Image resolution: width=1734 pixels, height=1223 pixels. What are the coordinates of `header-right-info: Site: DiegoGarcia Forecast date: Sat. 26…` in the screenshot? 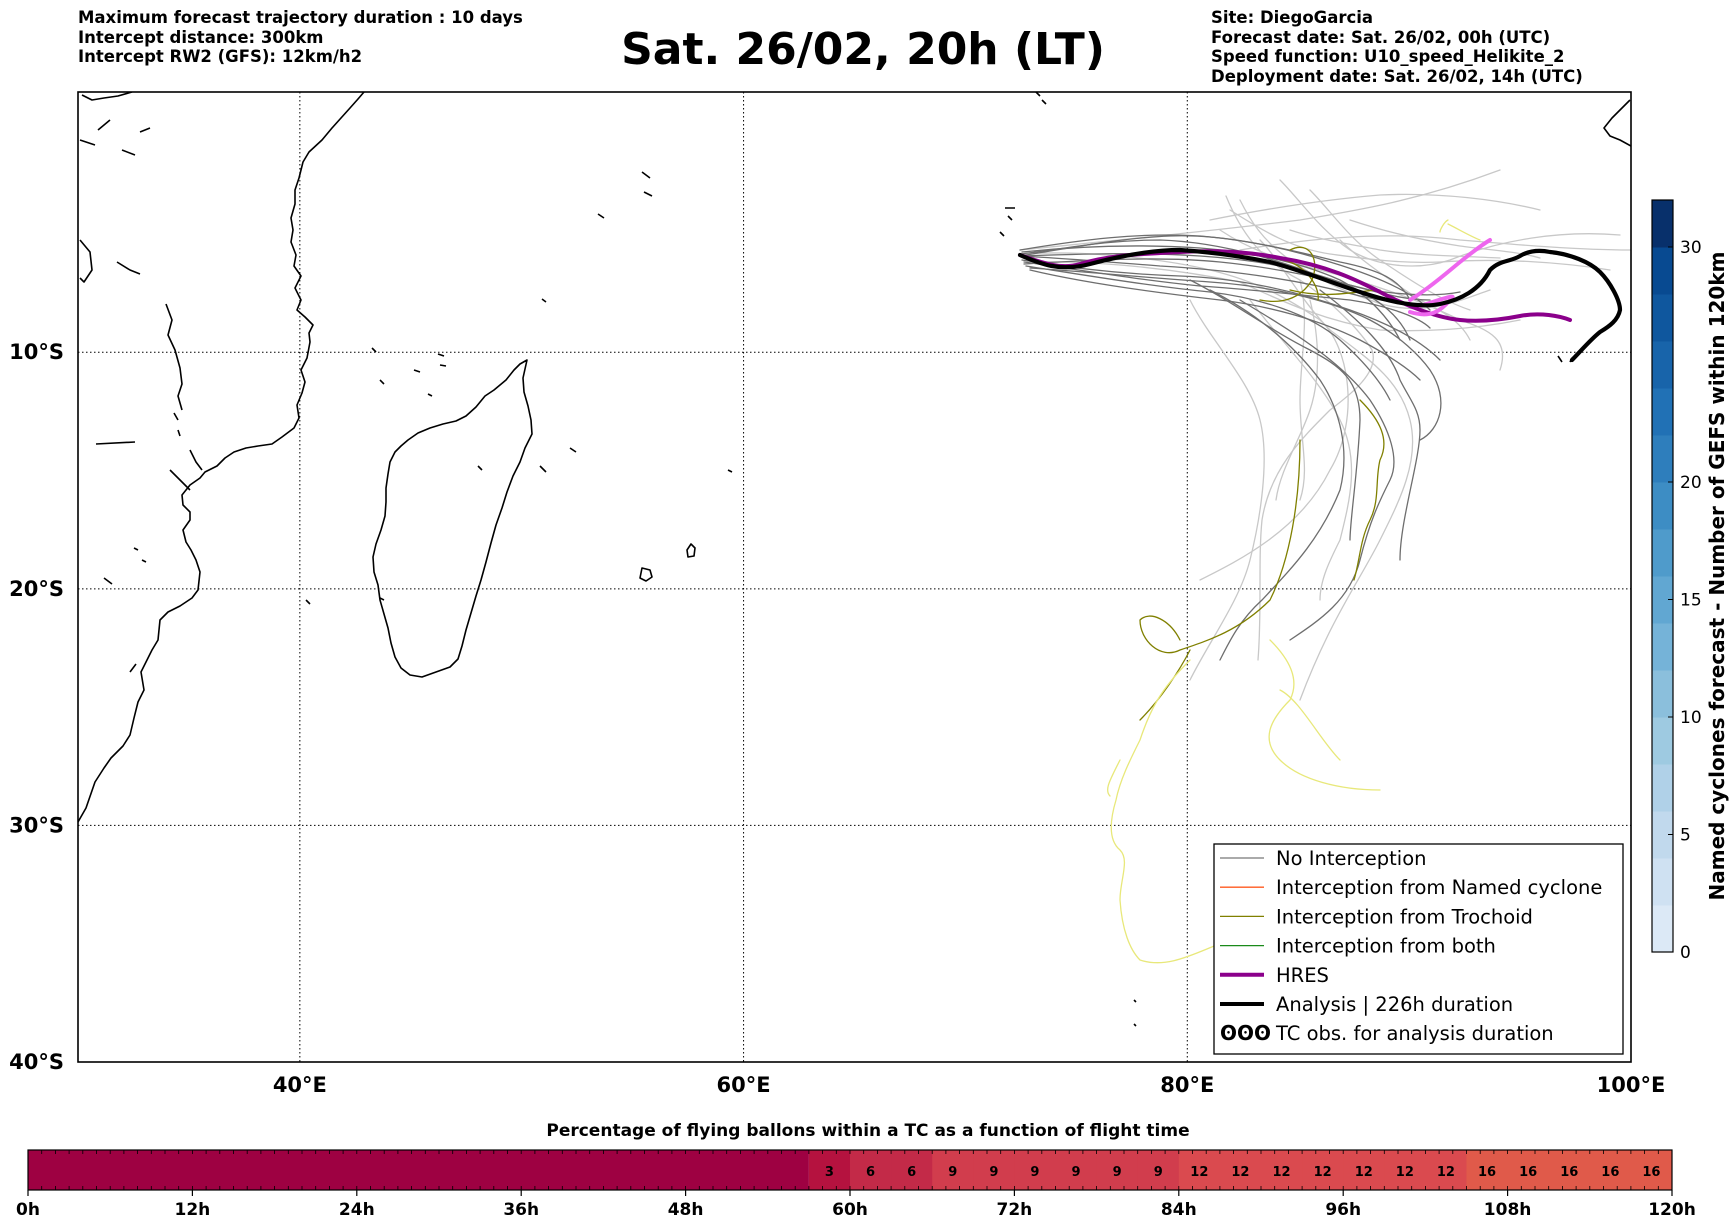 It's located at (1397, 47).